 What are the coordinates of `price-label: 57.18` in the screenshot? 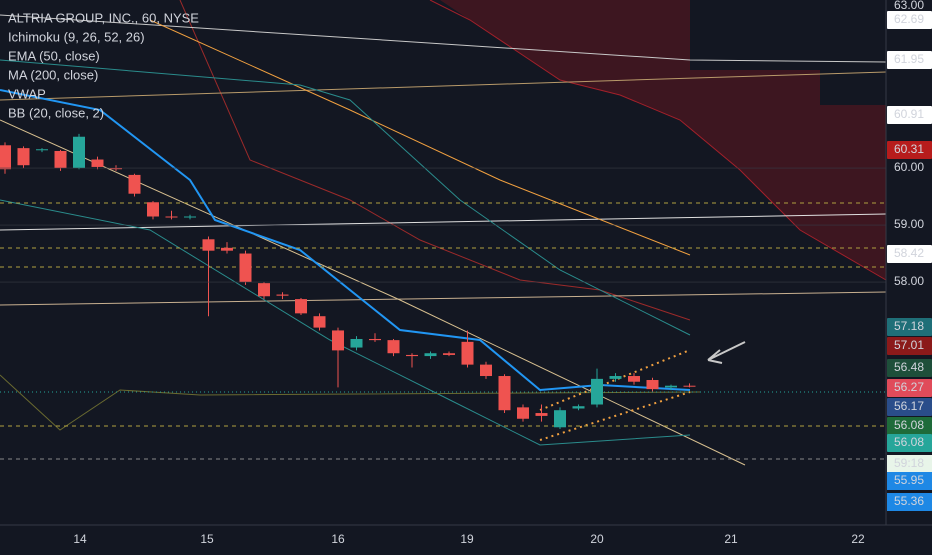 It's located at (909, 326).